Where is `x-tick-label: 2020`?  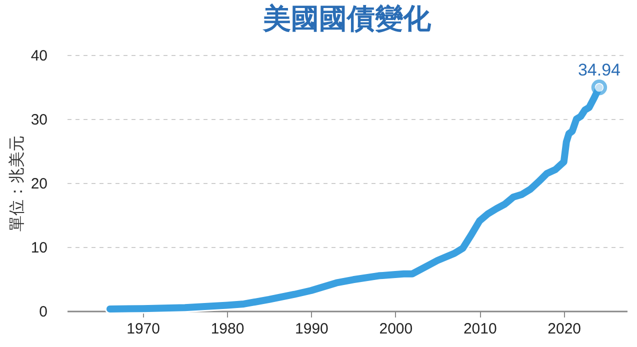
x-tick-label: 2020 is located at coordinates (565, 329).